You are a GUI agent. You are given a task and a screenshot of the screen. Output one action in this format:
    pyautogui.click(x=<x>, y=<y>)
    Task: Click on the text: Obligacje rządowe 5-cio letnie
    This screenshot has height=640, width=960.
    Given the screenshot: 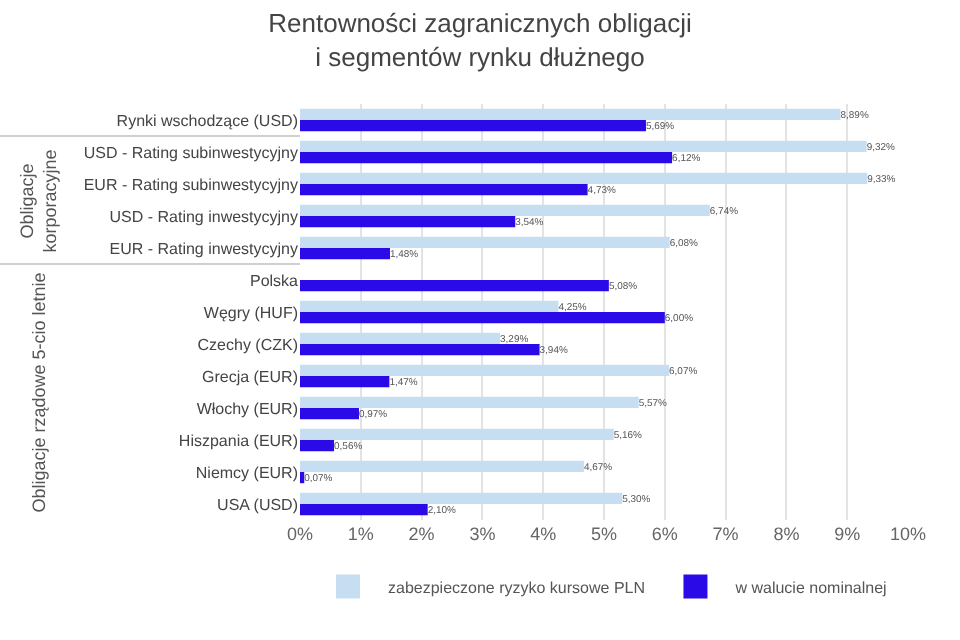 What is the action you would take?
    pyautogui.click(x=38, y=392)
    